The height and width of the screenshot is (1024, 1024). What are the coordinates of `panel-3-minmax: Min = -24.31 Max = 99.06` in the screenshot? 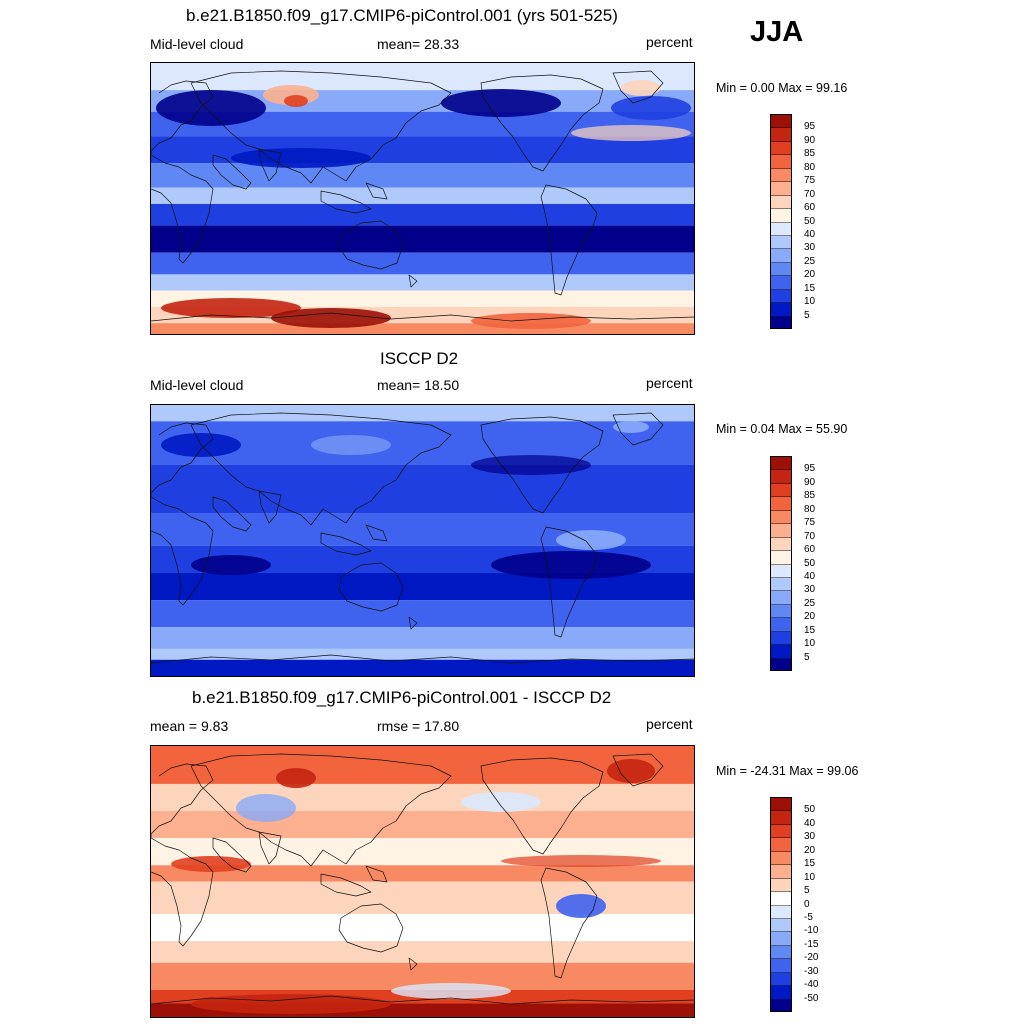 It's located at (787, 771).